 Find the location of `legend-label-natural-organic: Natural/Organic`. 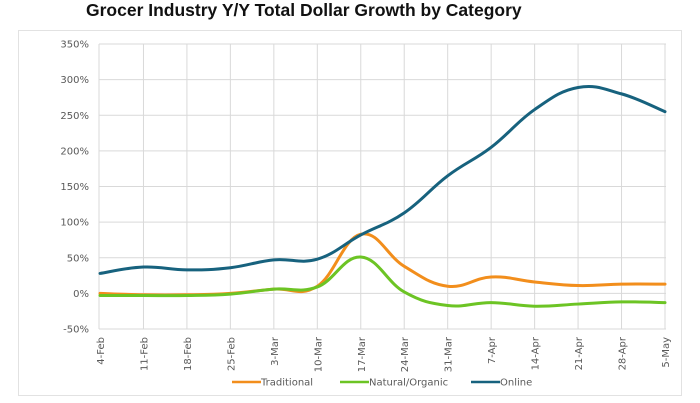

legend-label-natural-organic: Natural/Organic is located at coordinates (408, 383).